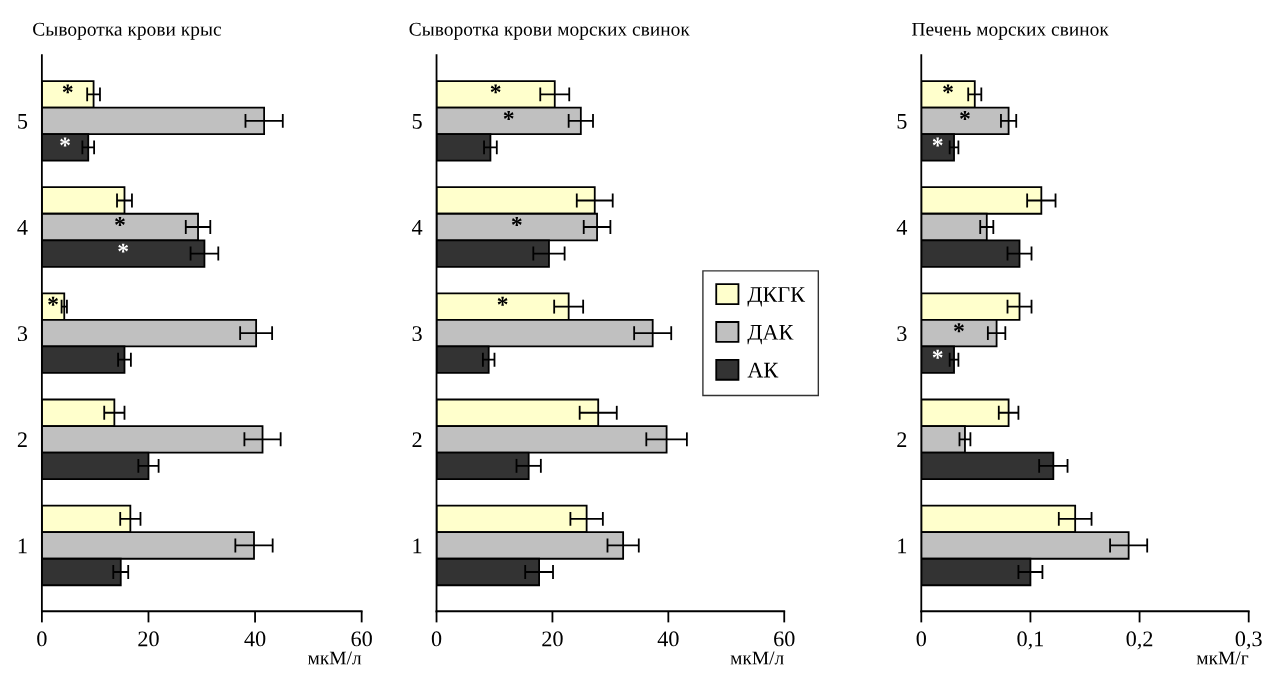 The width and height of the screenshot is (1269, 697). What do you see at coordinates (1010, 31) in the screenshot?
I see `chart-title: Печень морских свинок` at bounding box center [1010, 31].